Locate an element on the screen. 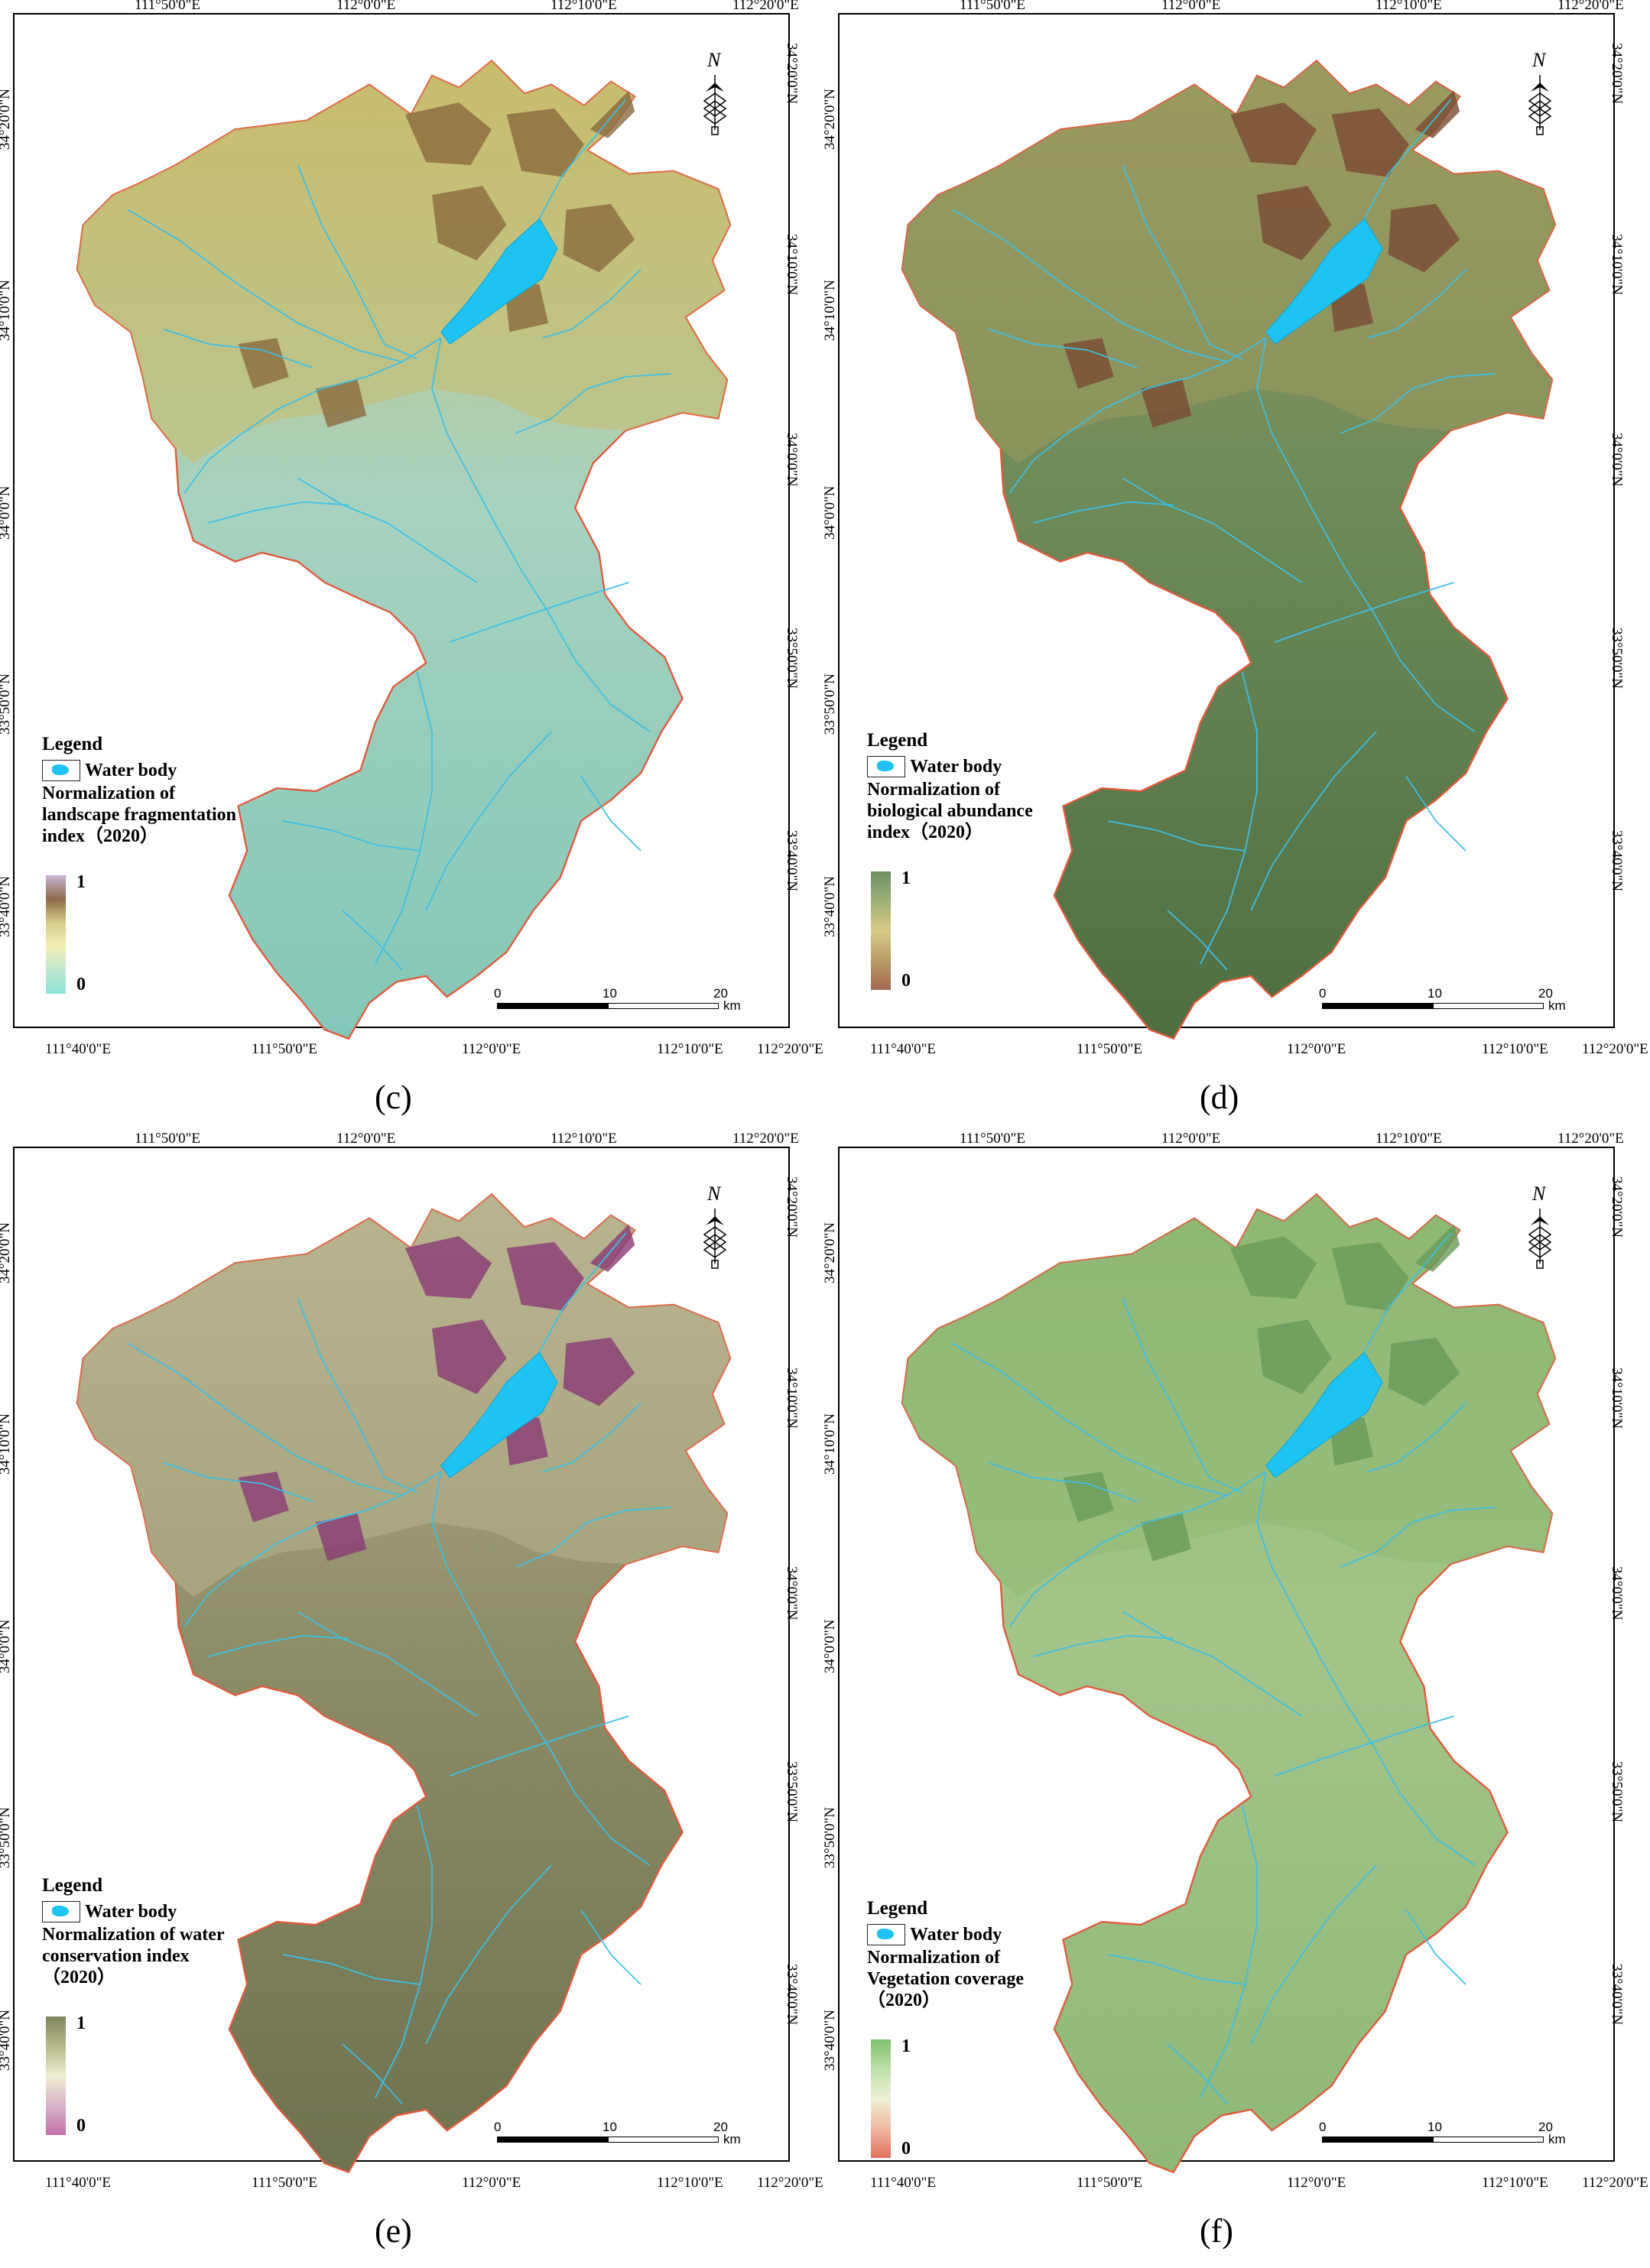  legend-title: Legend is located at coordinates (897, 1908).